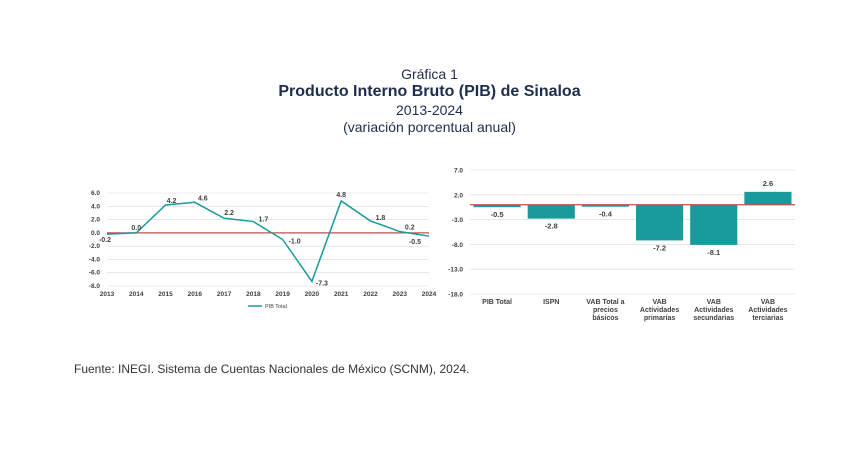 The width and height of the screenshot is (859, 462). I want to click on y-tick-label: -2.0, so click(95, 246).